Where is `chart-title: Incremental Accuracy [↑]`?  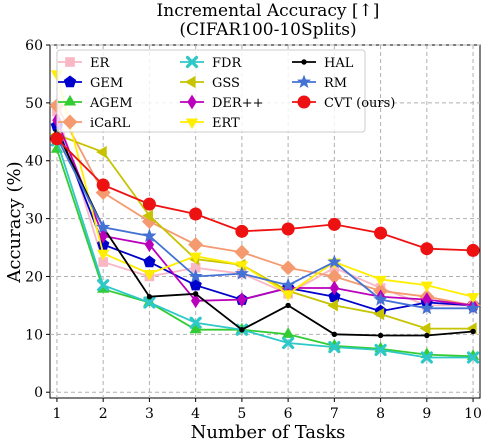 chart-title: Incremental Accuracy [↑] is located at coordinates (268, 11).